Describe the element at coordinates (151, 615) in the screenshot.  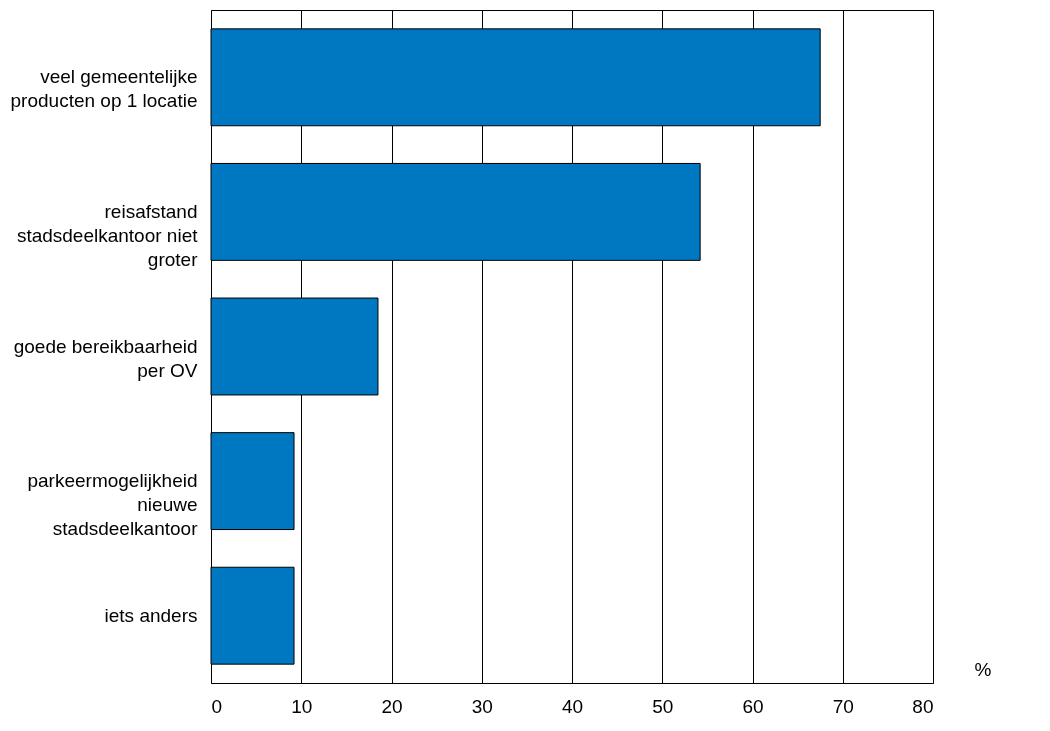
I see `y-tick-label: iets anders` at that location.